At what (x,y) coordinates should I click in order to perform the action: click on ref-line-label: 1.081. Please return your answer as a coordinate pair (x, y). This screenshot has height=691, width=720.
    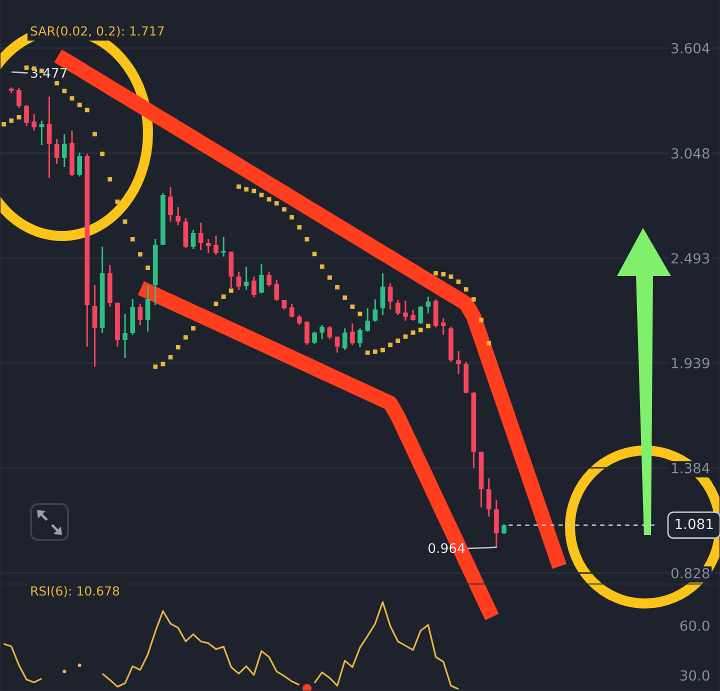
    Looking at the image, I should click on (694, 524).